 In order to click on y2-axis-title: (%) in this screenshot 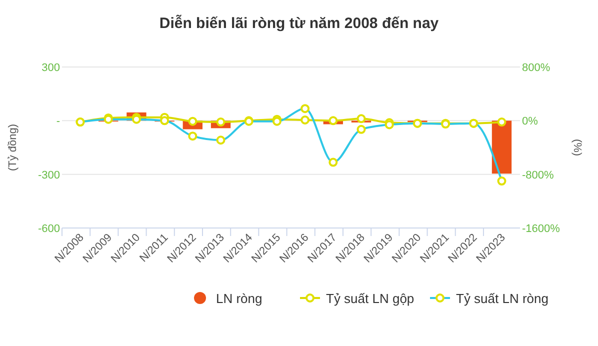, I will do `click(577, 147)`.